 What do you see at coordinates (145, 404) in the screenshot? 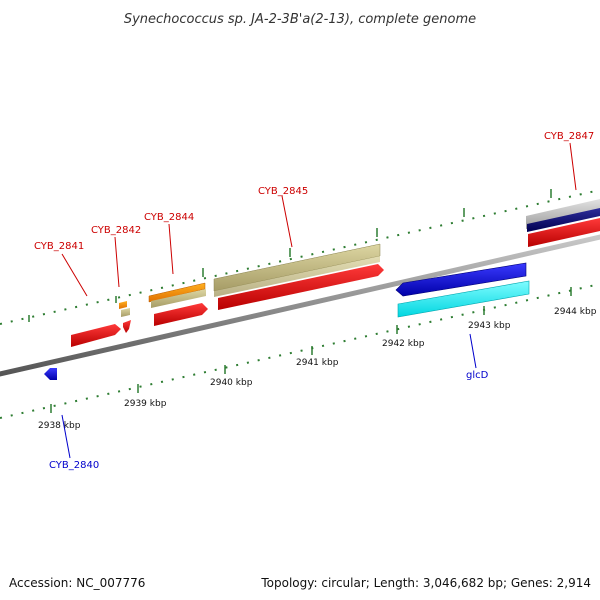
I see `tick-label-2939: 2939 kbp` at bounding box center [145, 404].